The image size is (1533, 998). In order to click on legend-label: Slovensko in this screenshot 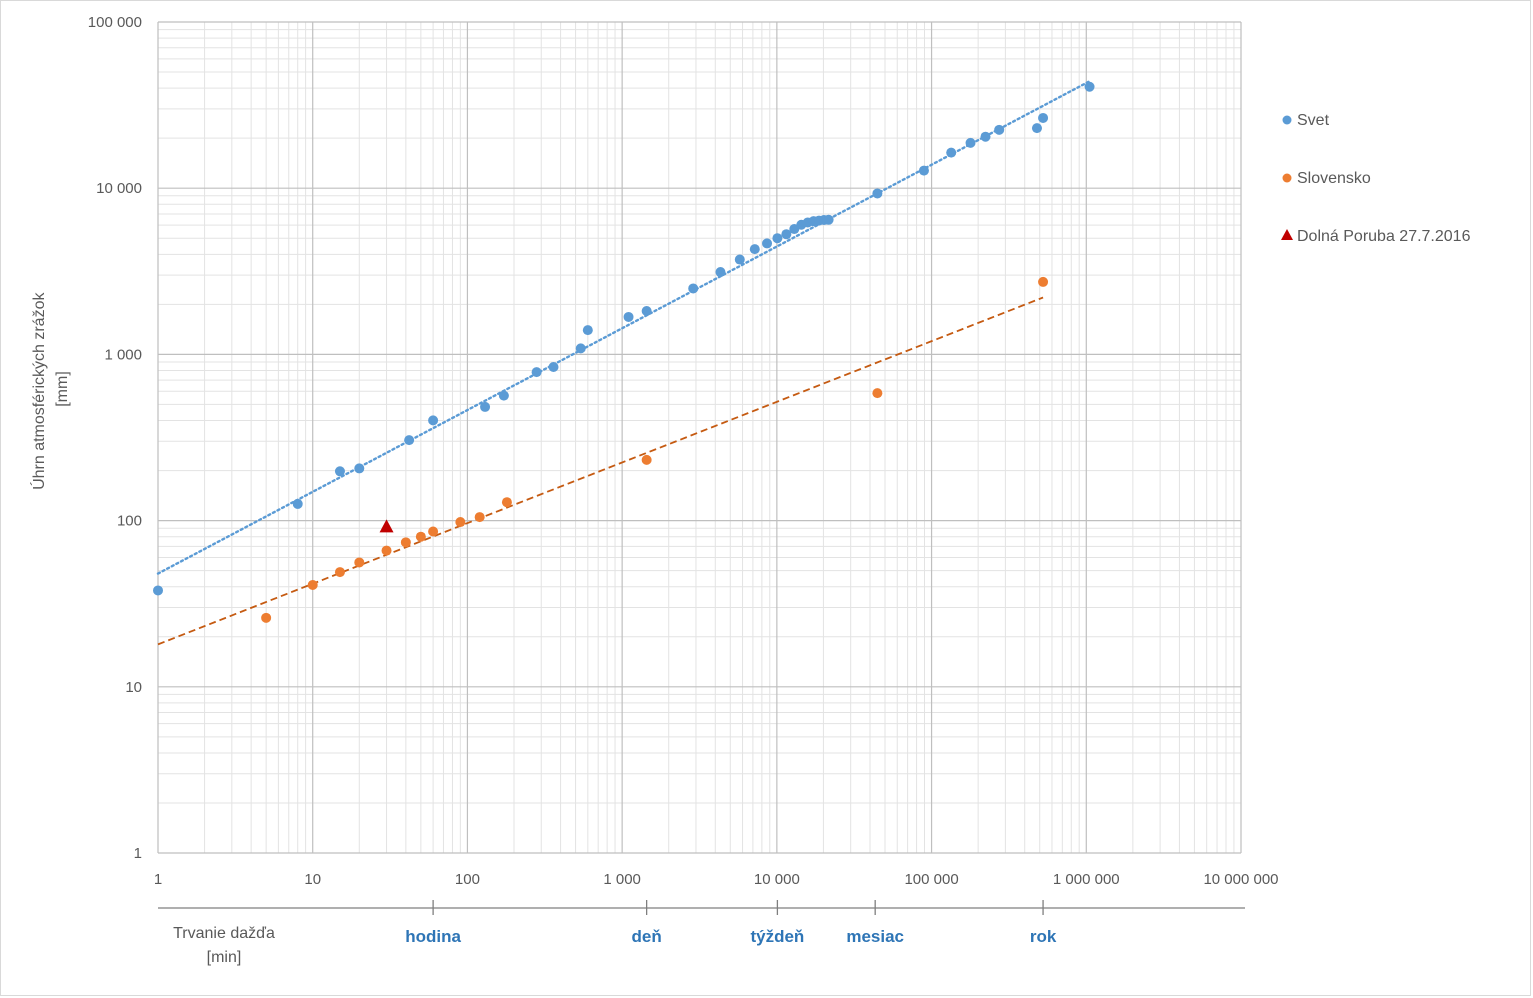, I will do `click(1334, 178)`.